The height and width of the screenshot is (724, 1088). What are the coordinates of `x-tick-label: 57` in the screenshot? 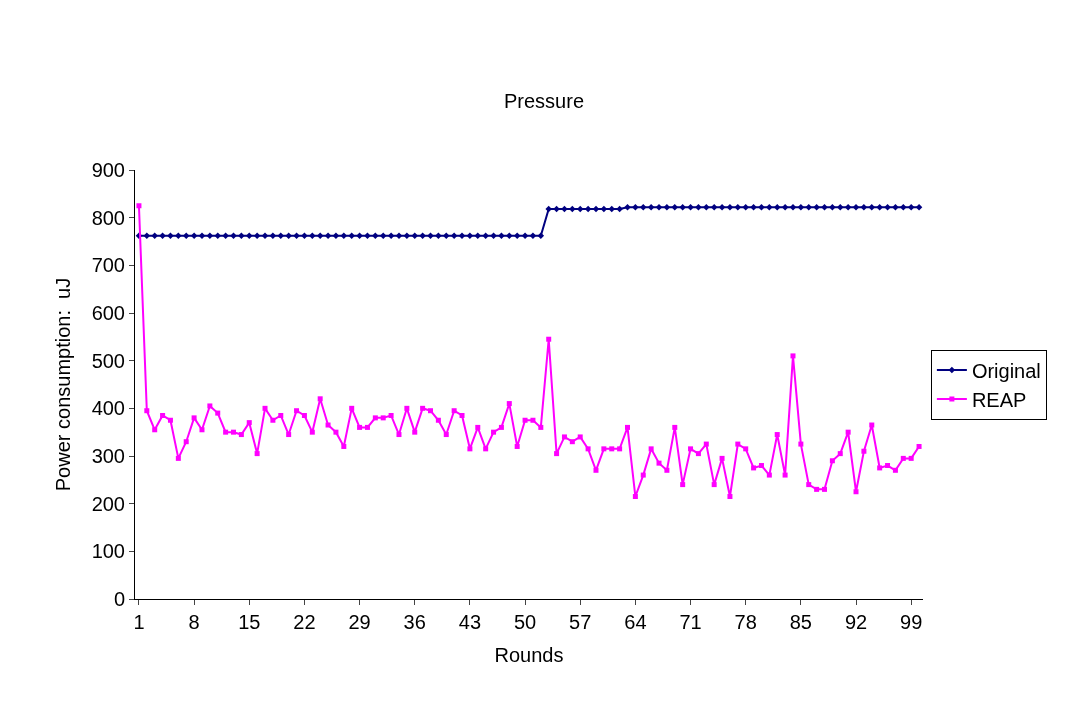 It's located at (580, 622).